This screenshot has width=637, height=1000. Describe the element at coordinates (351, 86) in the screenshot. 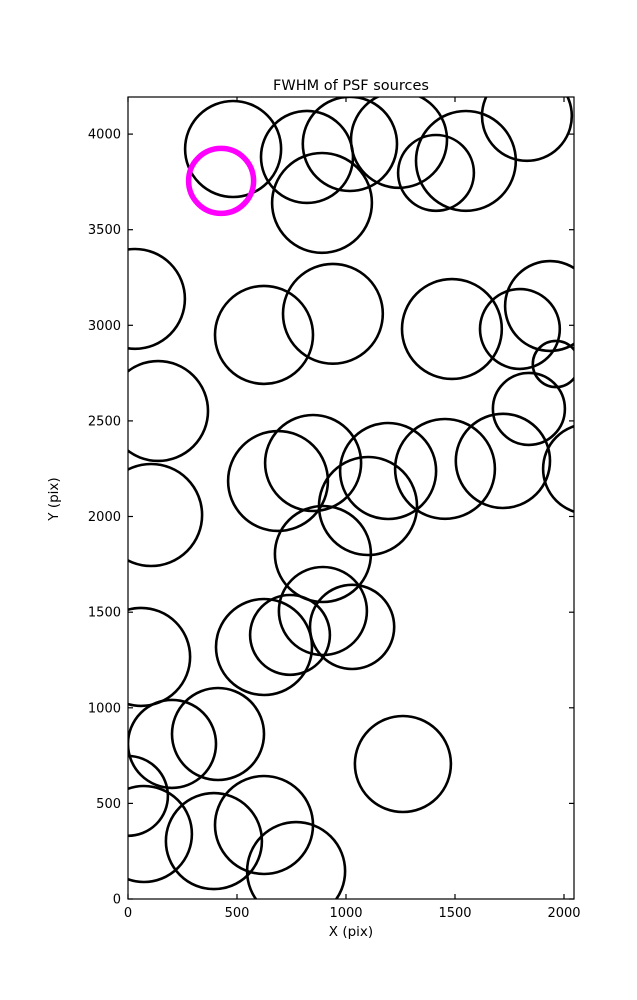

I see `chart-title: FWHM of PSF sources` at that location.